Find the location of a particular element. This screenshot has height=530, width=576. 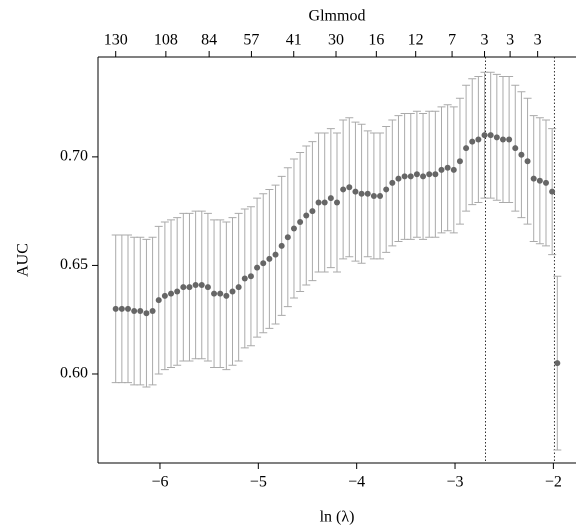

y-axis-title: AUC is located at coordinates (23, 260).